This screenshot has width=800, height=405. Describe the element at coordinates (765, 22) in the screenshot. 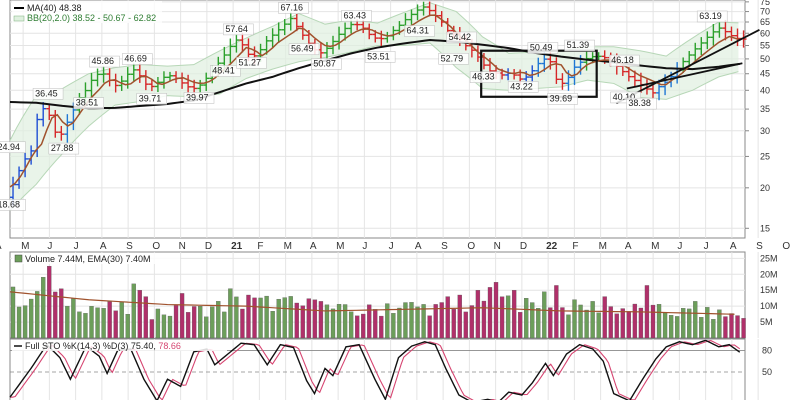

I see `price-y-tick-label: 65` at that location.